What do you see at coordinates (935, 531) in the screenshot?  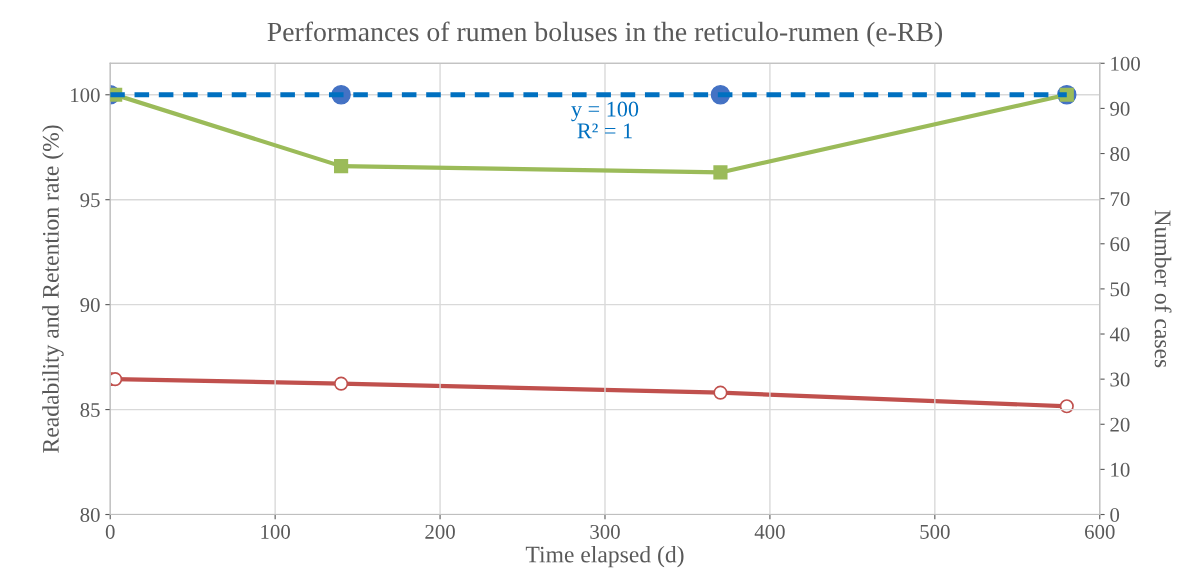 I see `x-tick-label: 500` at bounding box center [935, 531].